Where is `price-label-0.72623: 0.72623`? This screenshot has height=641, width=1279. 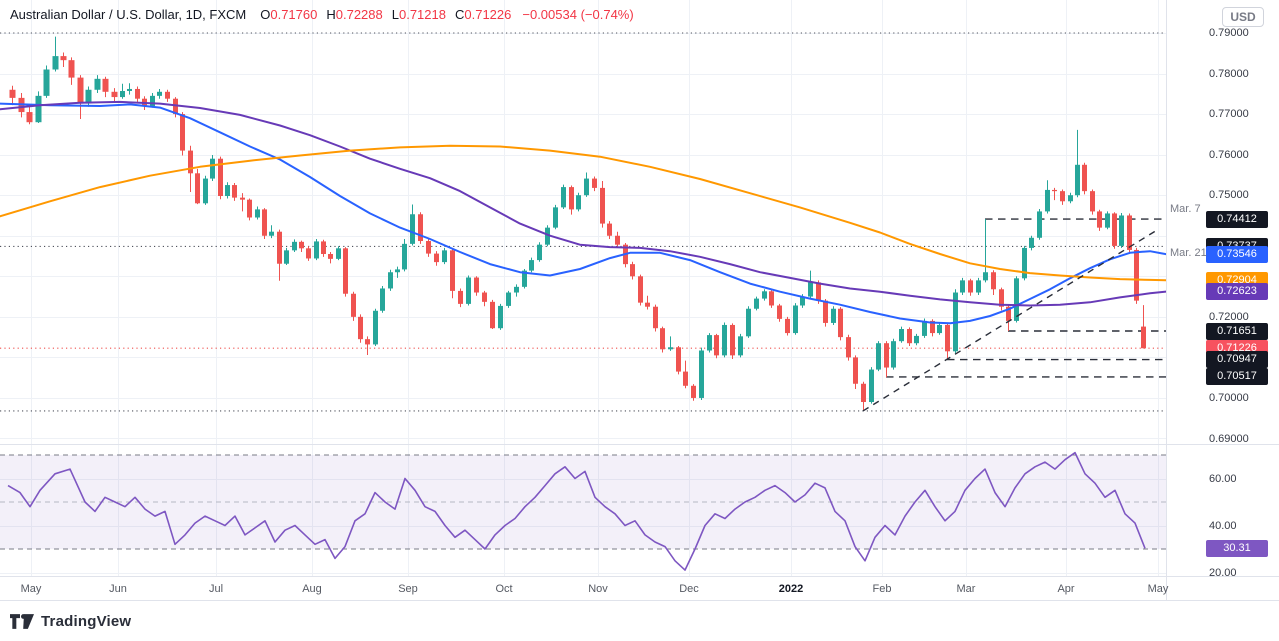 price-label-0.72623: 0.72623 is located at coordinates (1237, 292).